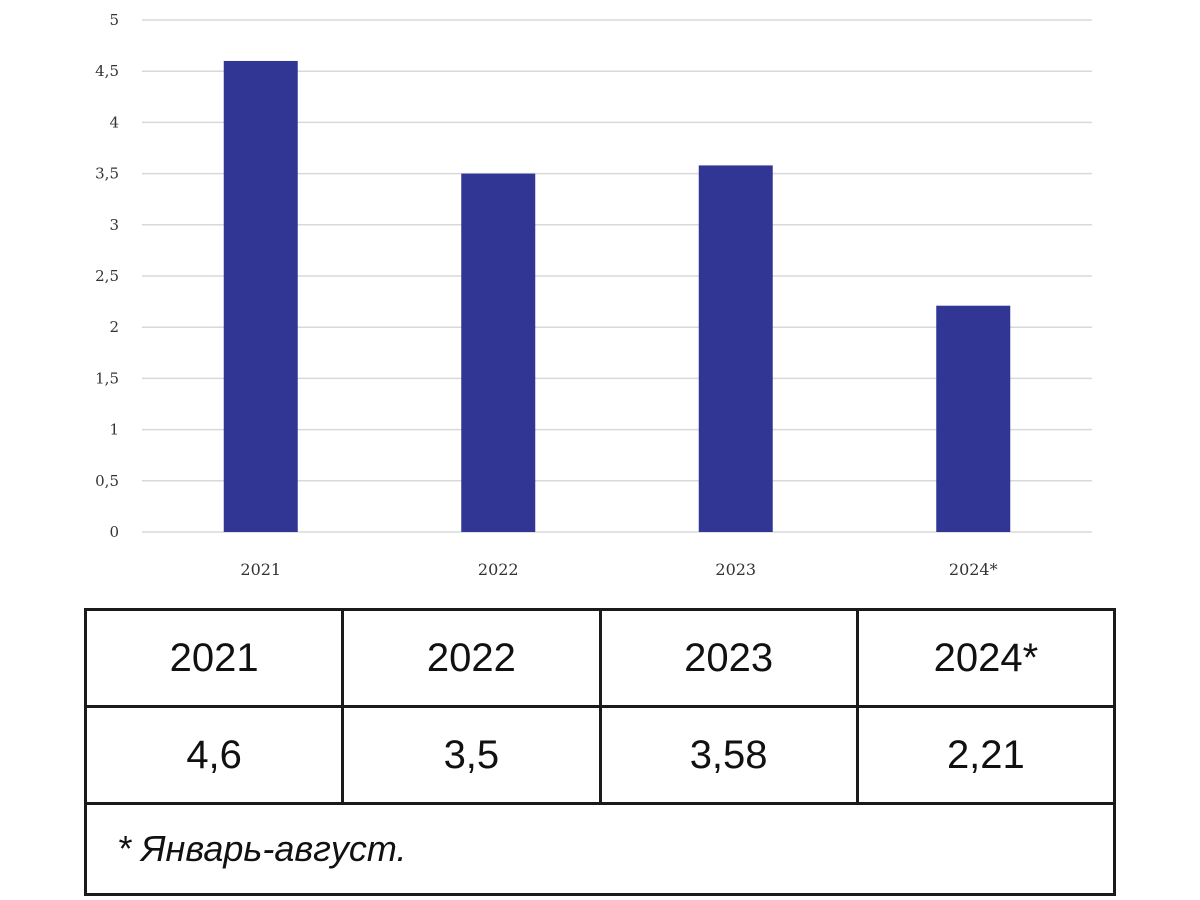 The height and width of the screenshot is (900, 1200). Describe the element at coordinates (107, 71) in the screenshot. I see `y-tick-label: 4,5` at that location.